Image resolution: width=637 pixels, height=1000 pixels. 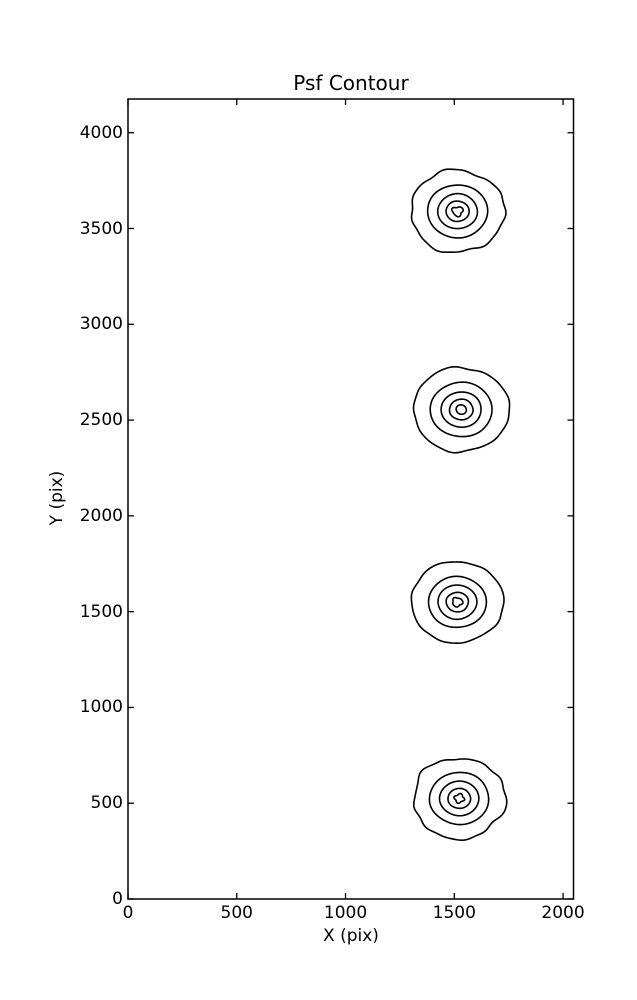 What do you see at coordinates (460, 505) in the screenshot?
I see `contour-spots` at bounding box center [460, 505].